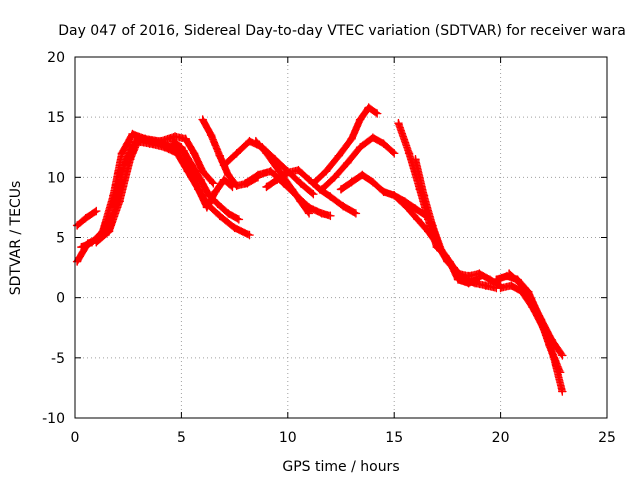 The height and width of the screenshot is (480, 640). Describe the element at coordinates (288, 438) in the screenshot. I see `x-tick-label: 10` at that location.